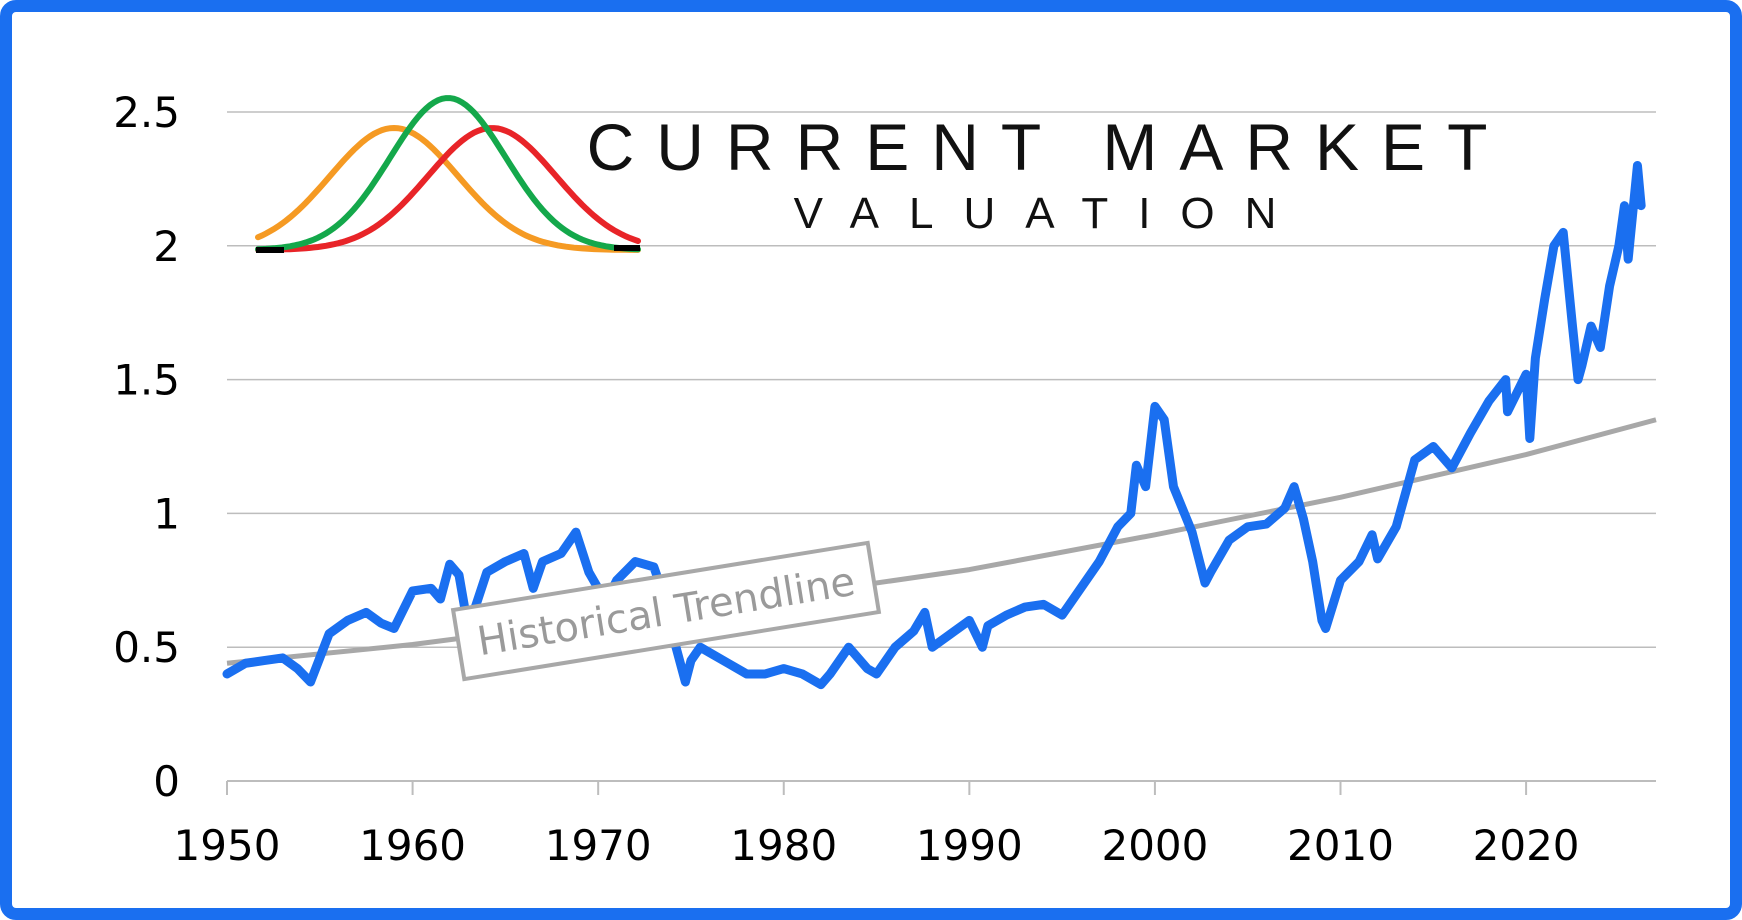 The height and width of the screenshot is (920, 1742). What do you see at coordinates (1526, 845) in the screenshot?
I see `x-tick-label: 2020` at bounding box center [1526, 845].